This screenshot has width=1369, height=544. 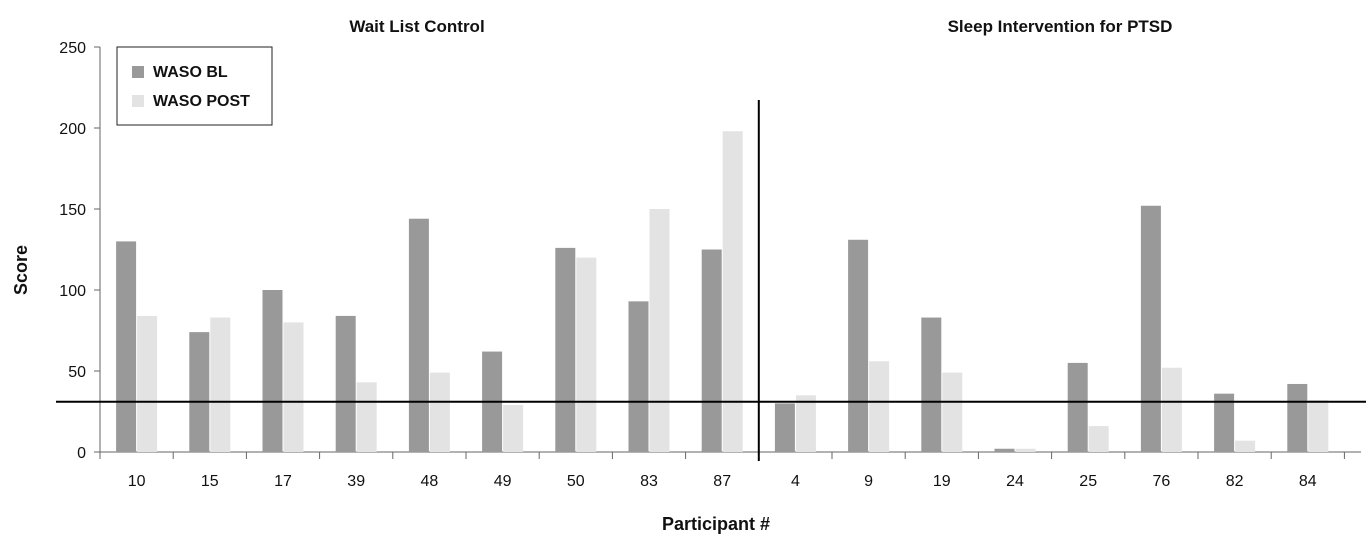 I want to click on x-tick-label: 50, so click(x=576, y=481).